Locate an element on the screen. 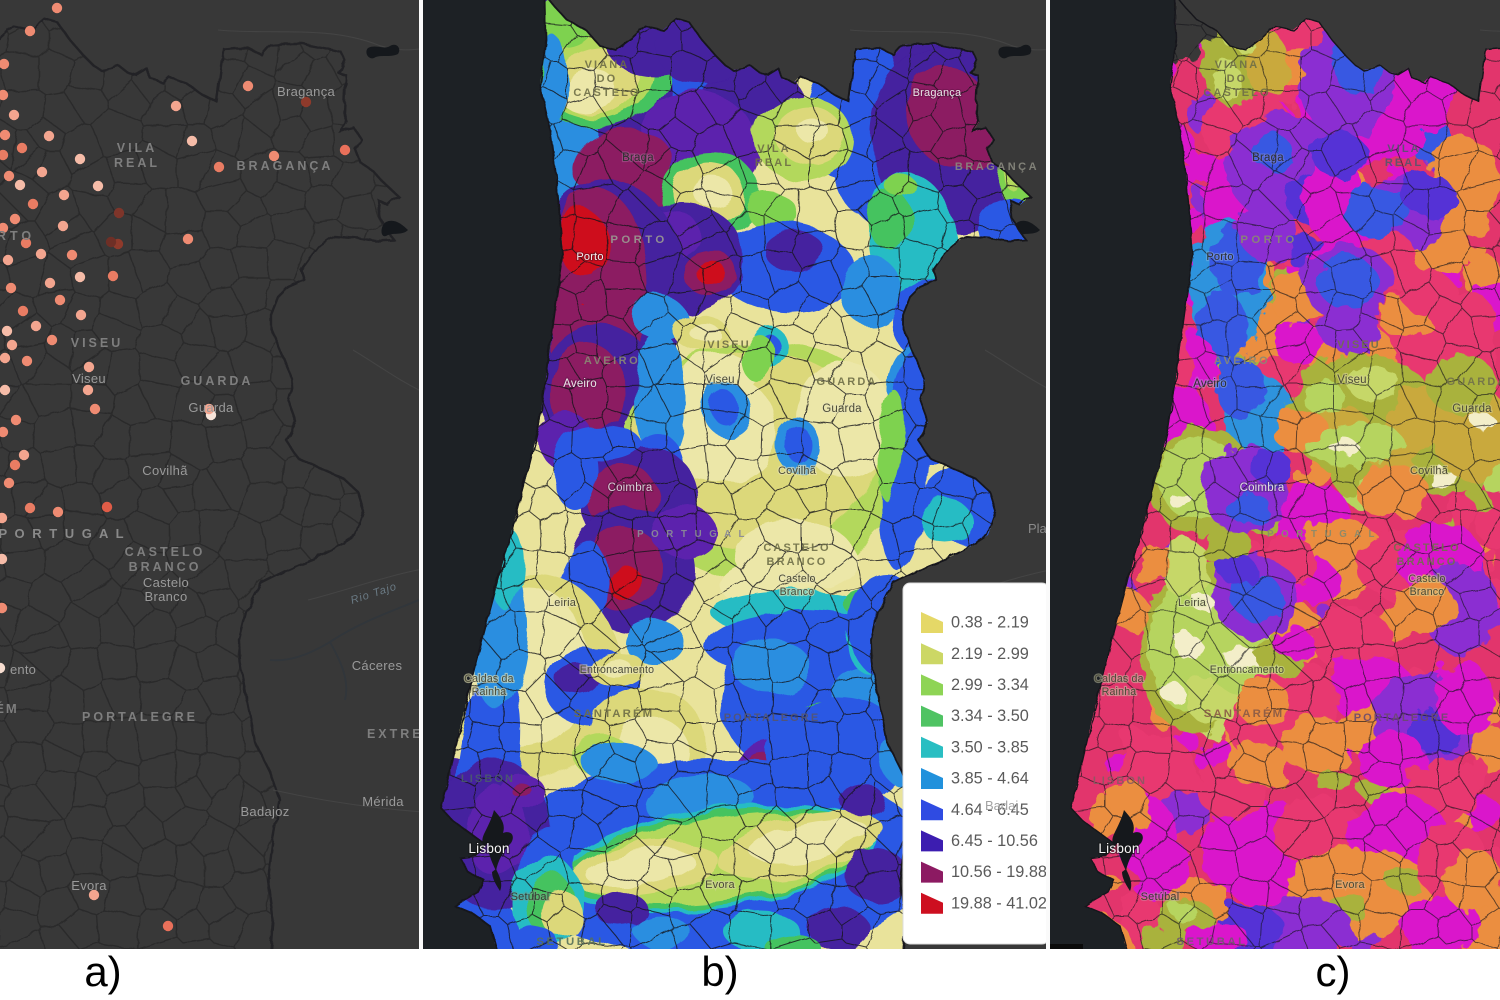  svg-text: Pla is located at coordinates (1038, 528).